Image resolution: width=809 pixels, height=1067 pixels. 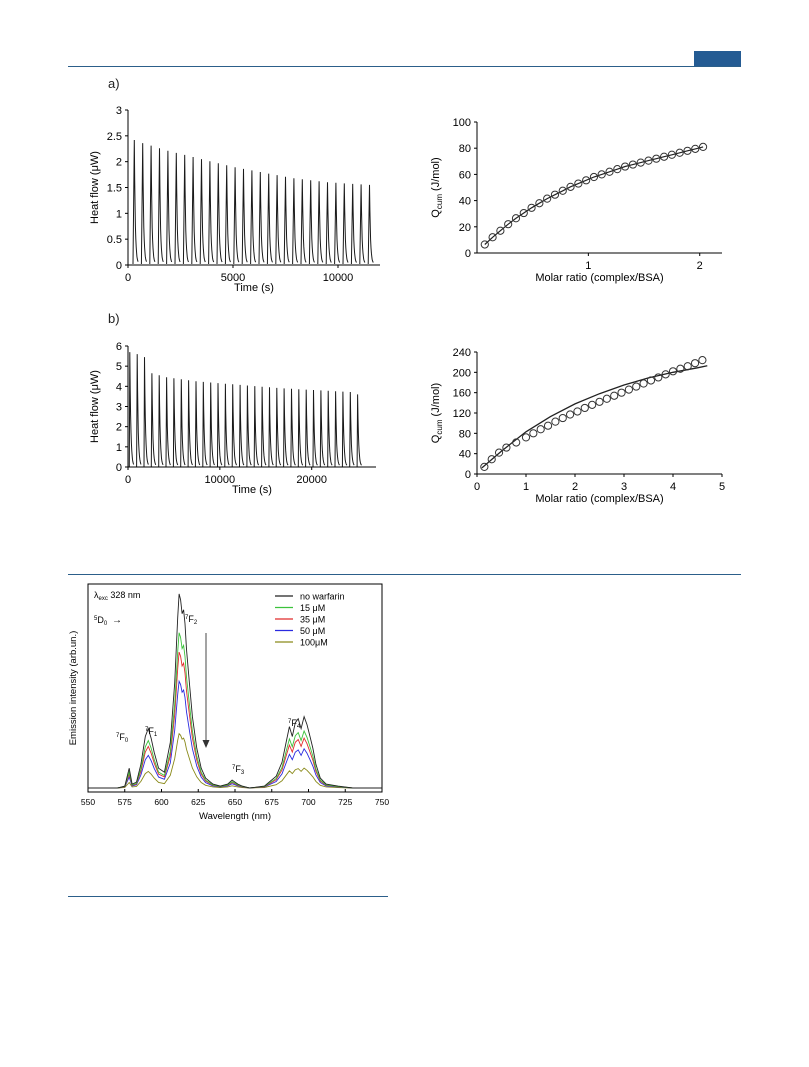 I want to click on emission-transition-label: 7F1, so click(x=151, y=732).